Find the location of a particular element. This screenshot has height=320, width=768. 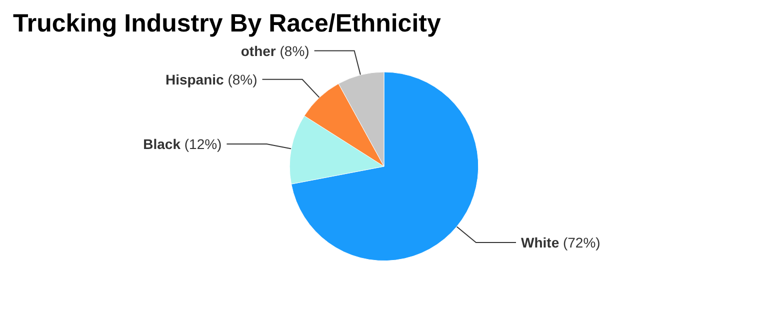

slice-label: Black is located at coordinates (162, 144).